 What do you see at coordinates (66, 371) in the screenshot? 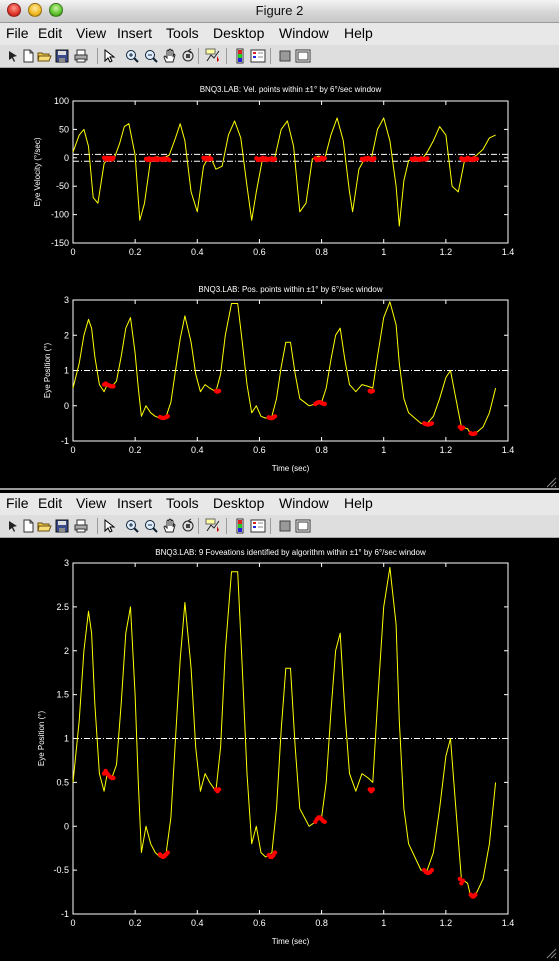
I see `y-tick-label: 1` at bounding box center [66, 371].